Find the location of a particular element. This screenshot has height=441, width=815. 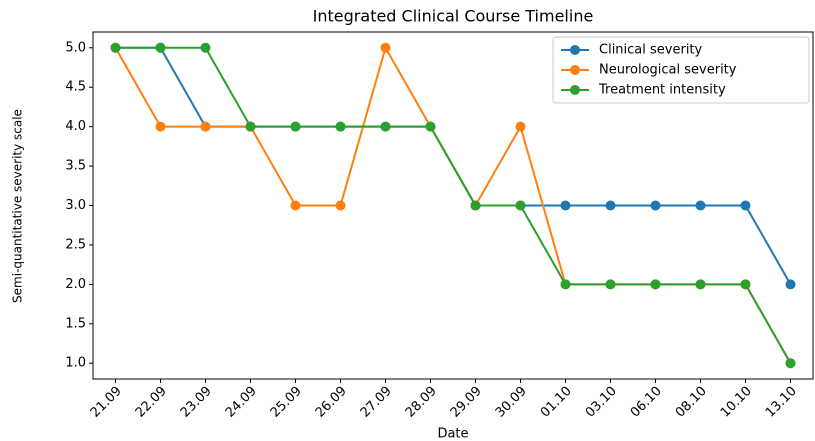

legend-label: Treatment intensity is located at coordinates (662, 90).